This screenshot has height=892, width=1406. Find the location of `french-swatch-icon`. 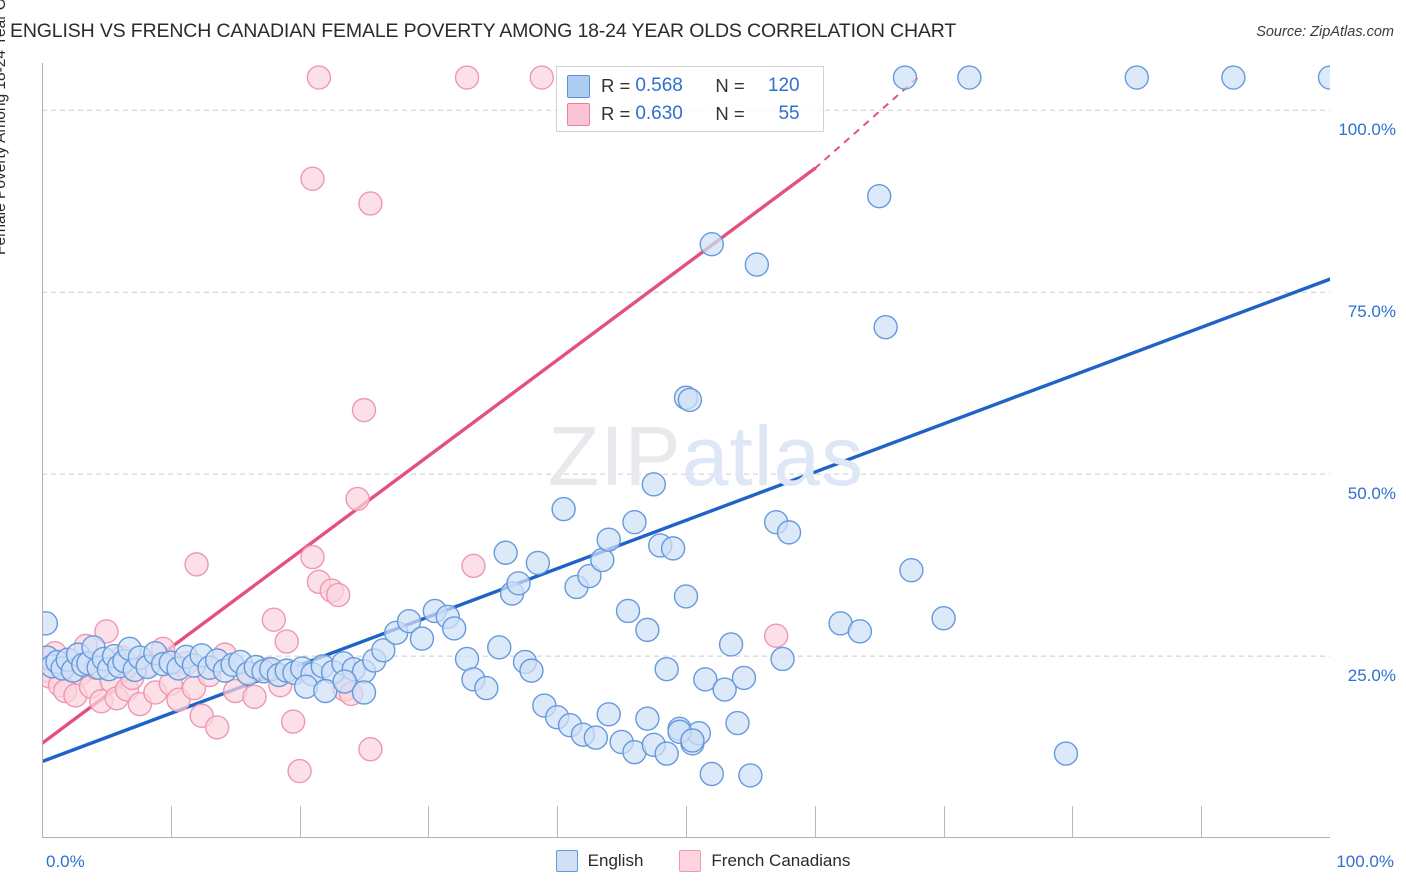

french-swatch-icon is located at coordinates (578, 114).